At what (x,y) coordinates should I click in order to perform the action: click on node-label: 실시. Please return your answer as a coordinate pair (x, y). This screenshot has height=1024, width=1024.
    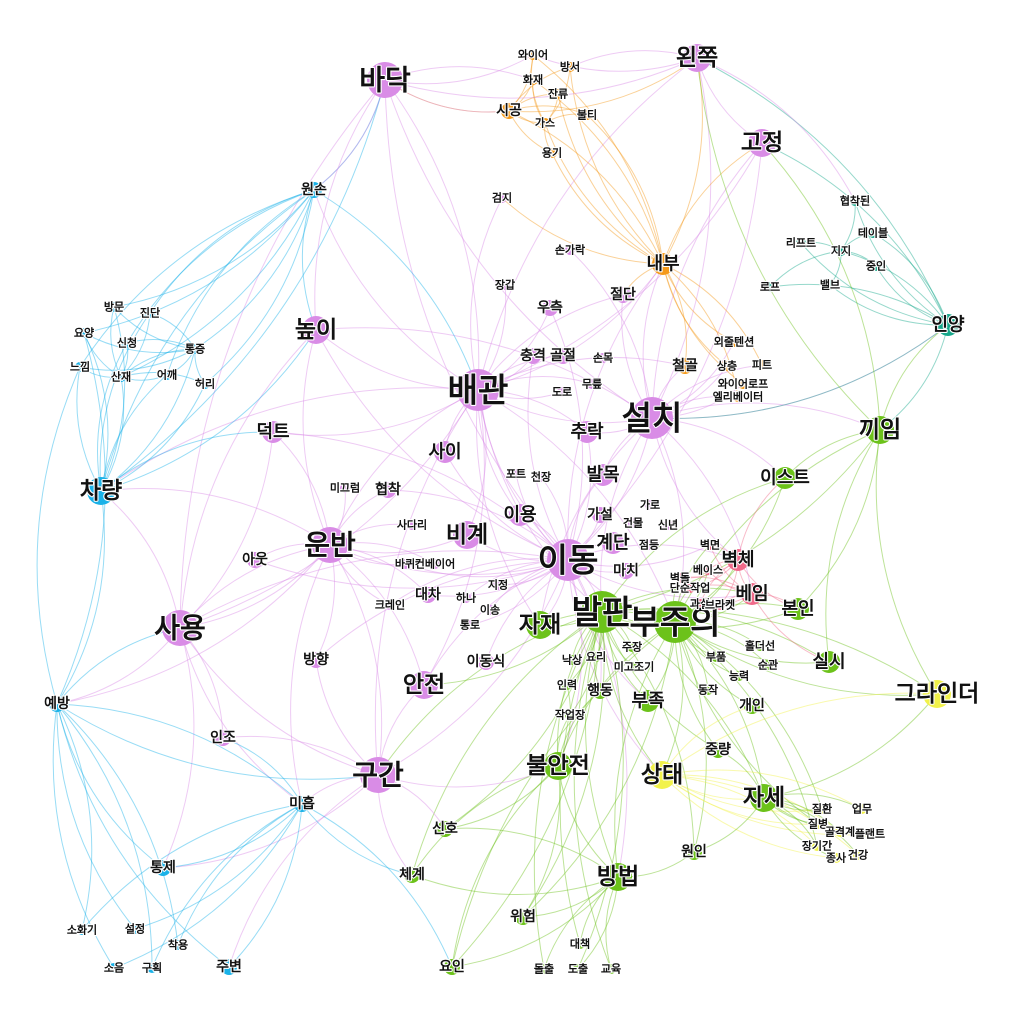
    Looking at the image, I should click on (828, 662).